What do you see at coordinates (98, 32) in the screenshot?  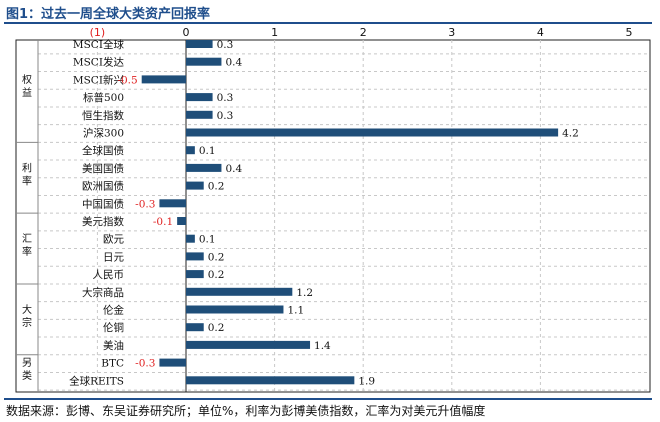 I see `x-tick-label: (1)` at bounding box center [98, 32].